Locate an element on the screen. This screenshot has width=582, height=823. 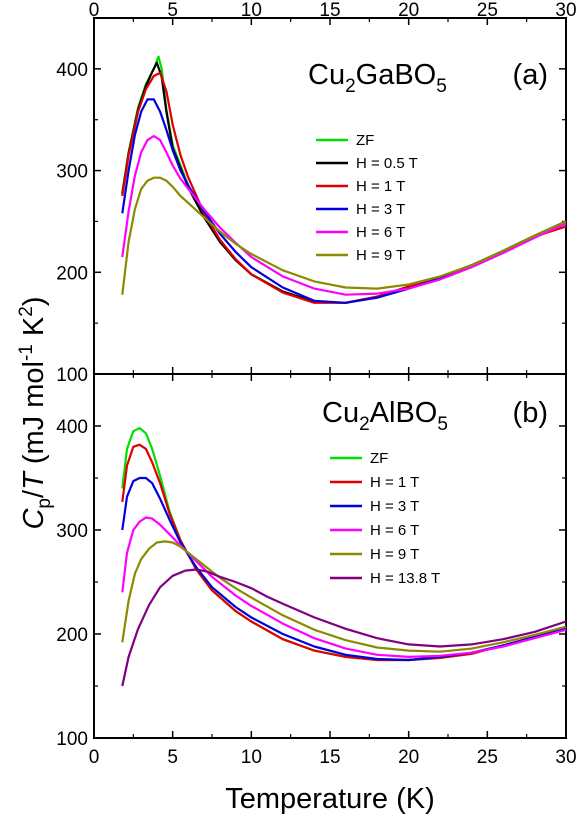
panel-title: Cu2AlBO5 is located at coordinates (385, 416).